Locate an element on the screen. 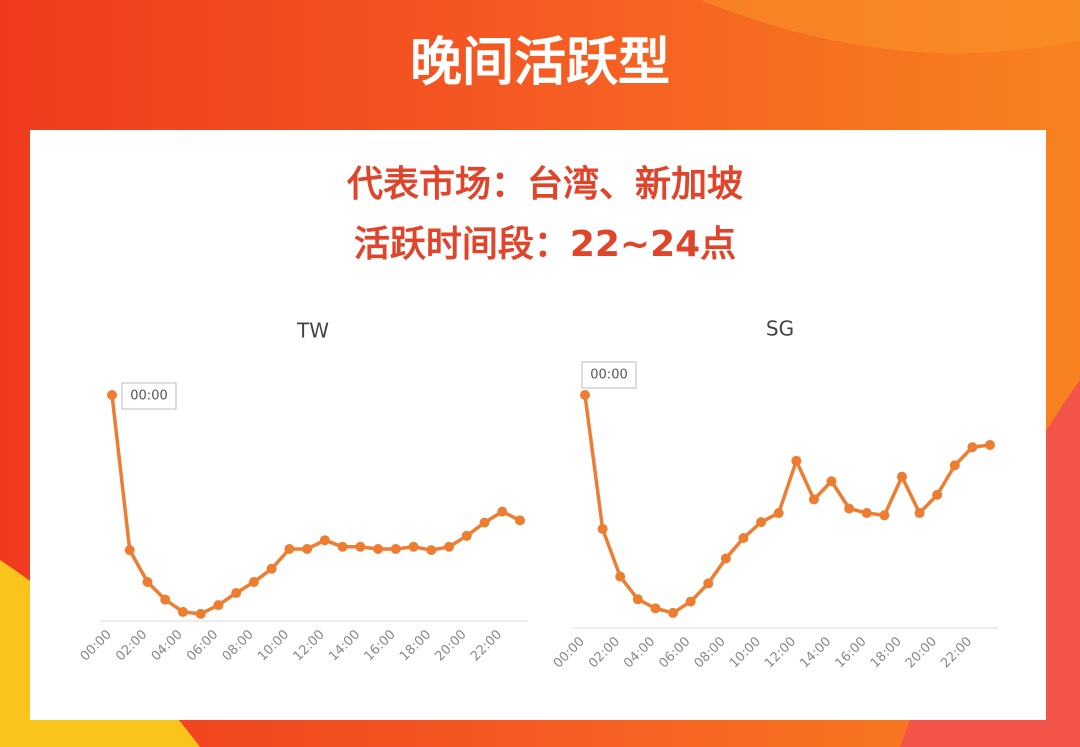  subtitle: 活跃时间段：22~24点 is located at coordinates (545, 244).